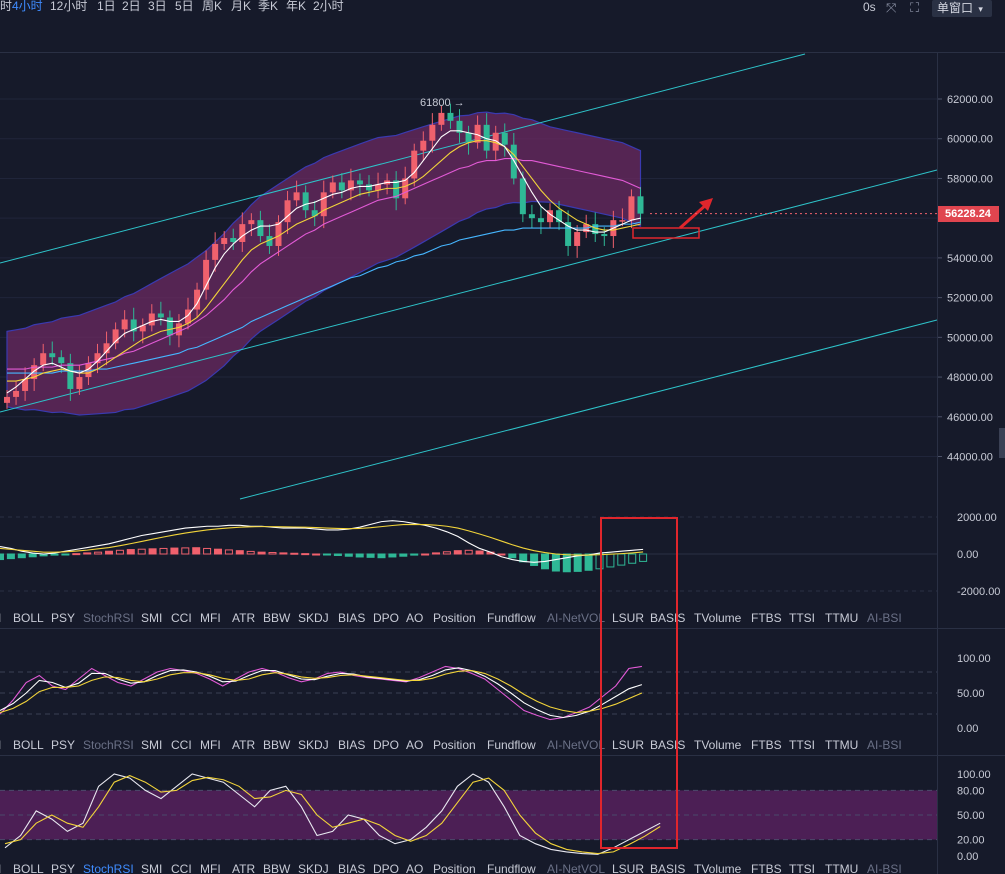 This screenshot has height=874, width=1005. I want to click on timeframe-4: 2日, so click(131, 6).